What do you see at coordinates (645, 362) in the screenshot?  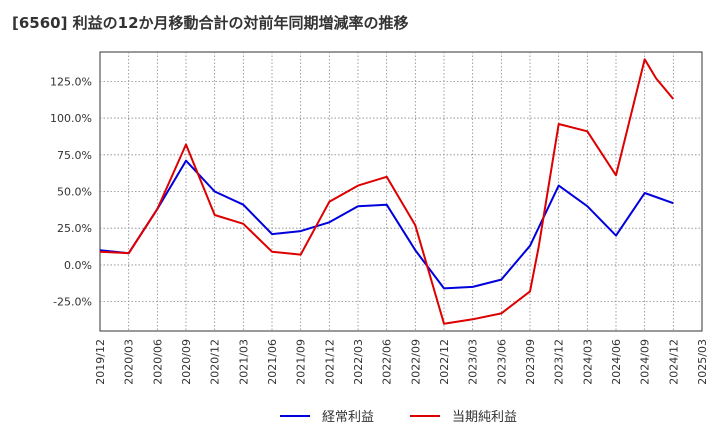 I see `x-tick-label: 2024/09` at bounding box center [645, 362].